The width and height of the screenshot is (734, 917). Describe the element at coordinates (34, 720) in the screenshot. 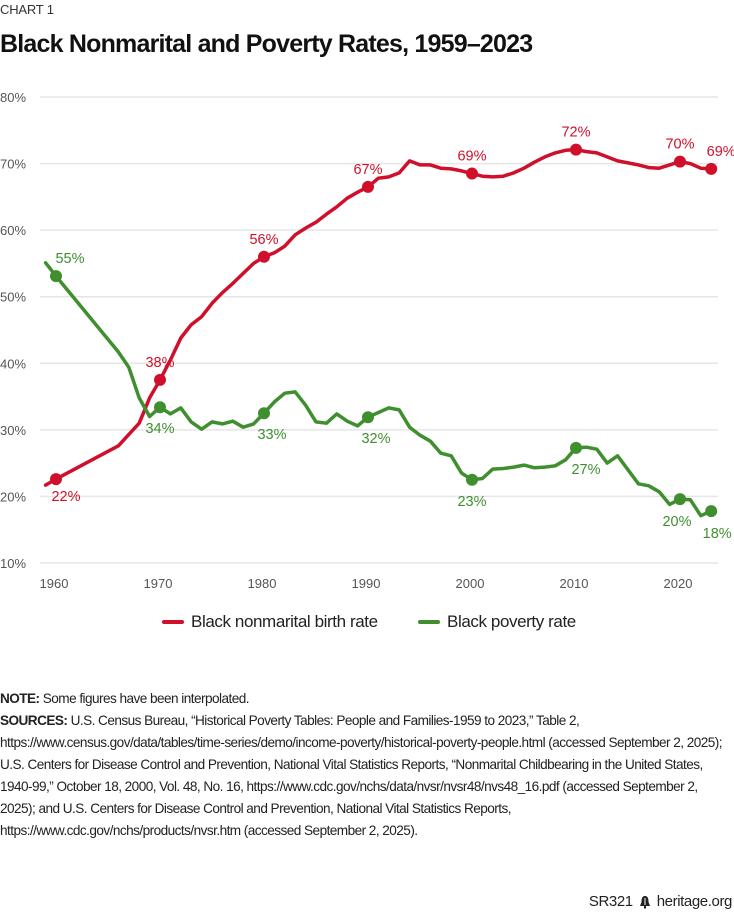

I see `sources-label: SOURCES:` at that location.